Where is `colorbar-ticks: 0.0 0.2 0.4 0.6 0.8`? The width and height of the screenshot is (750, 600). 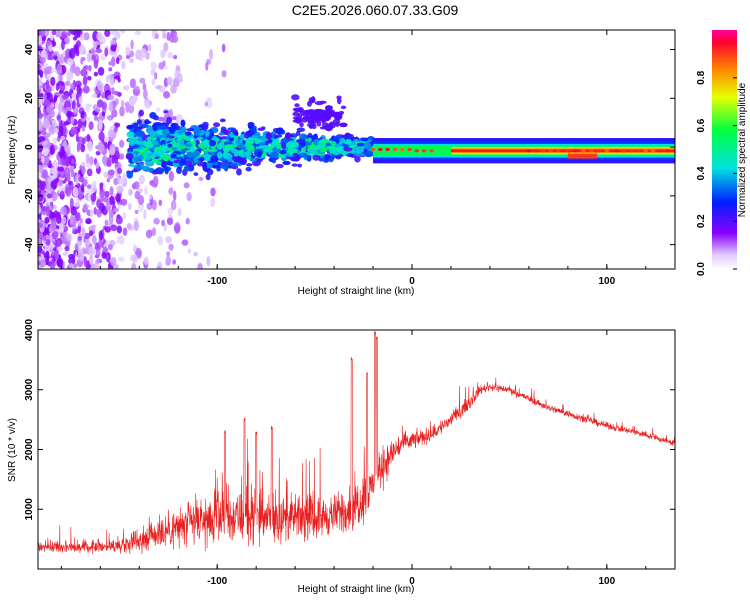
colorbar-ticks: 0.0 0.2 0.4 0.6 0.8 is located at coordinates (716, 173).